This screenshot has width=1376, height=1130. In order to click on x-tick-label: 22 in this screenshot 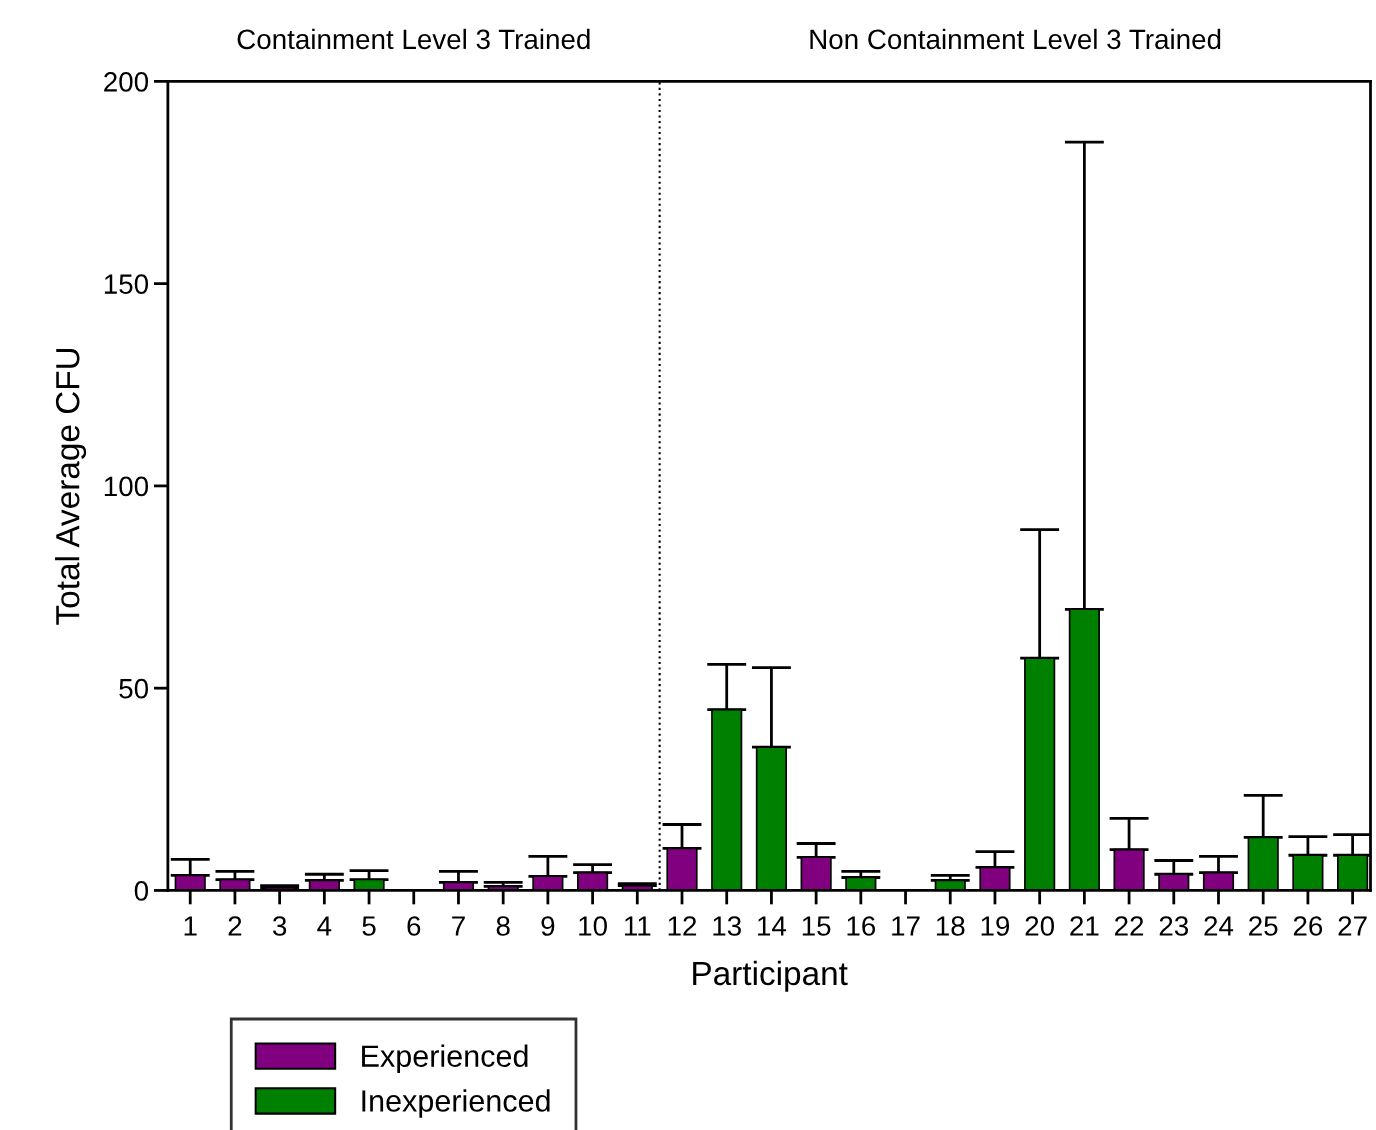, I will do `click(1129, 926)`.